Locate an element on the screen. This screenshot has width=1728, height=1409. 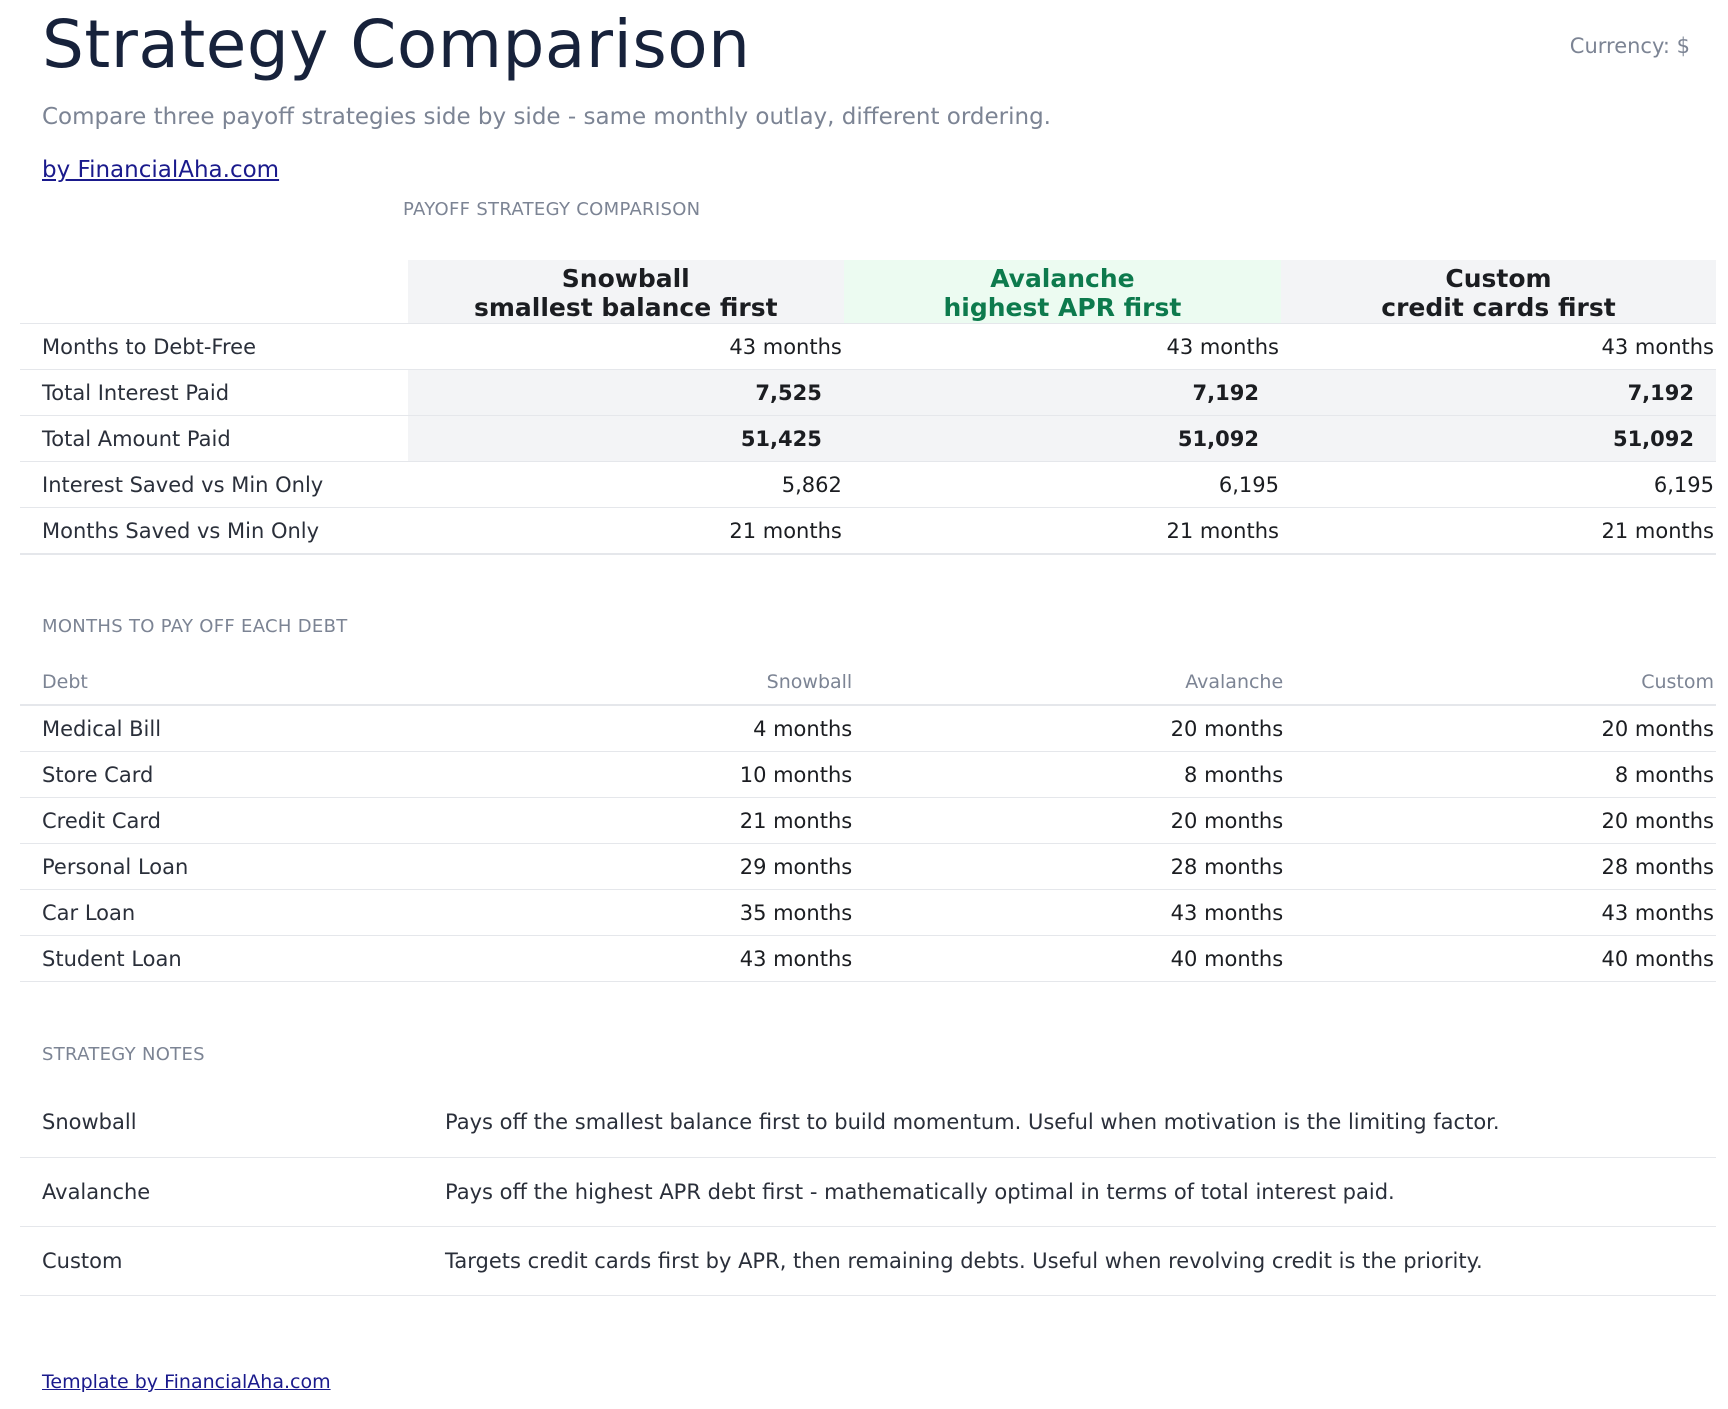
value-avalanche: 8 months is located at coordinates (1070, 774).